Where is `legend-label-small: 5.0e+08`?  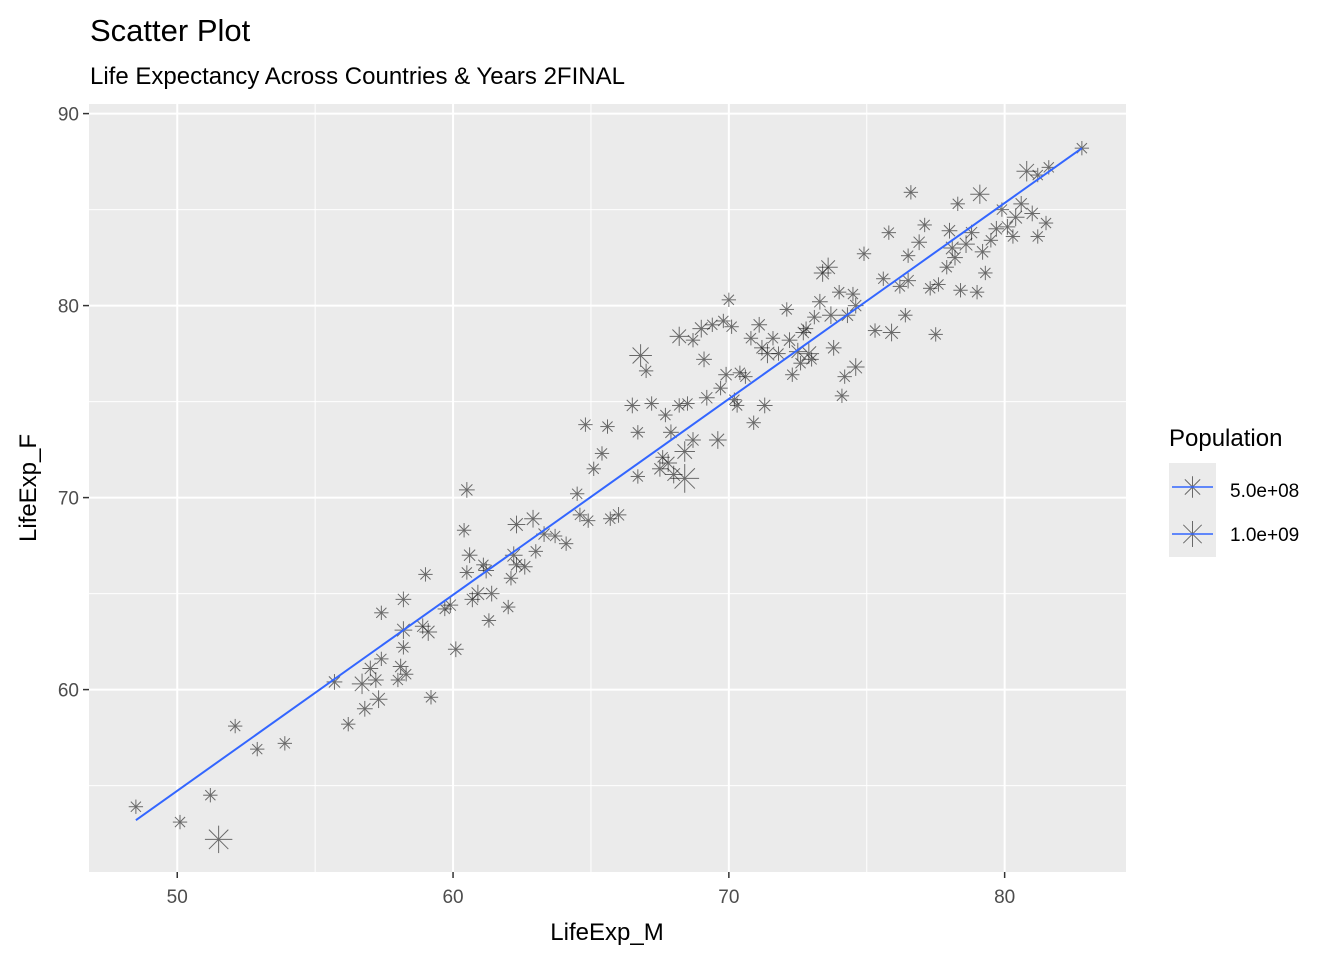 legend-label-small: 5.0e+08 is located at coordinates (1264, 491).